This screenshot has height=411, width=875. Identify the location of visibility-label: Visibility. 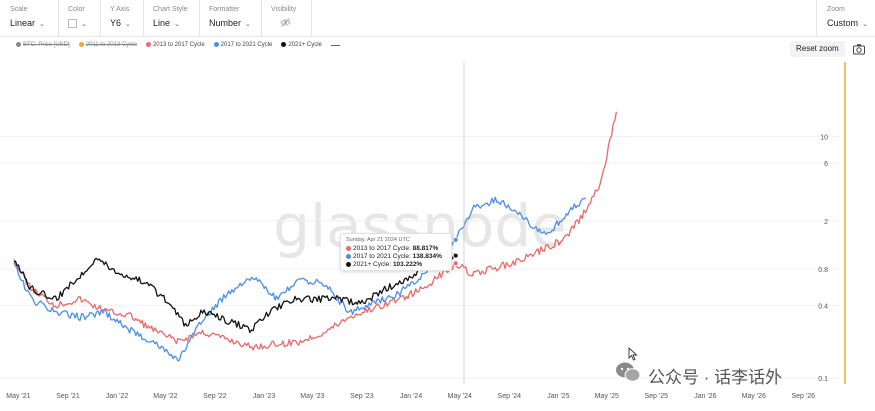
(284, 9).